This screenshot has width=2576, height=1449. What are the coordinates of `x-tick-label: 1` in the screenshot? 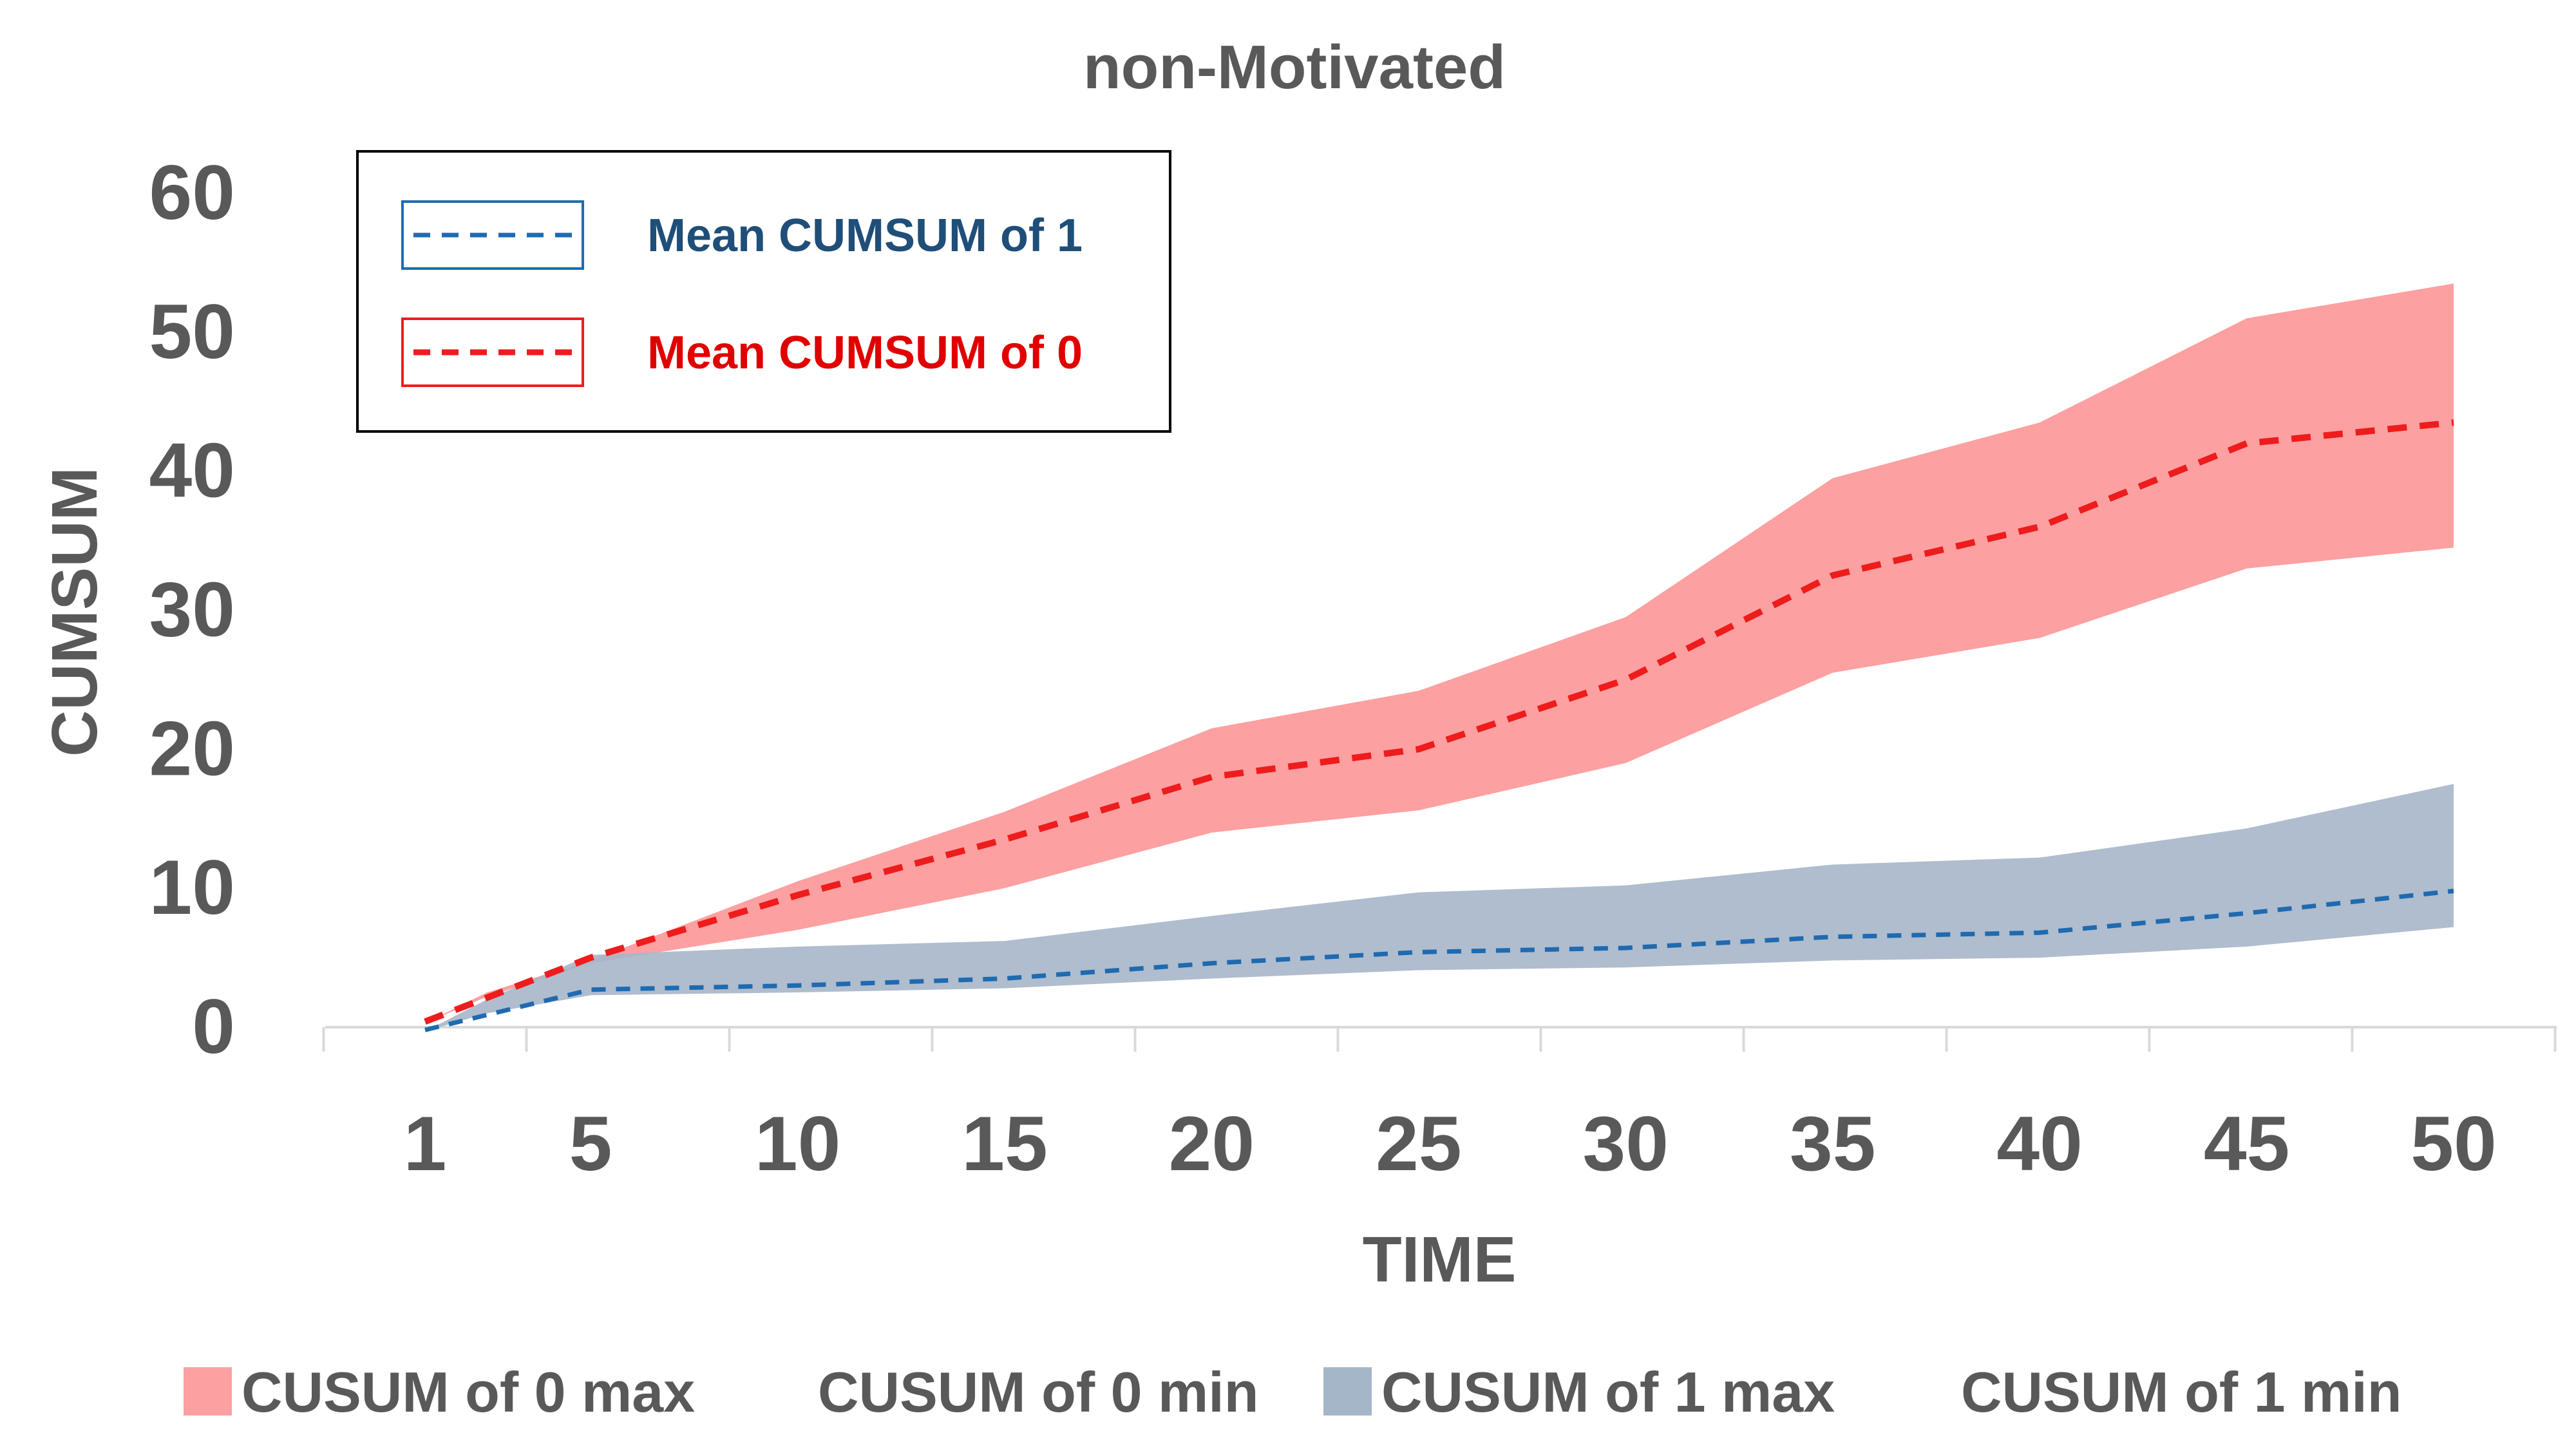 It's located at (426, 1144).